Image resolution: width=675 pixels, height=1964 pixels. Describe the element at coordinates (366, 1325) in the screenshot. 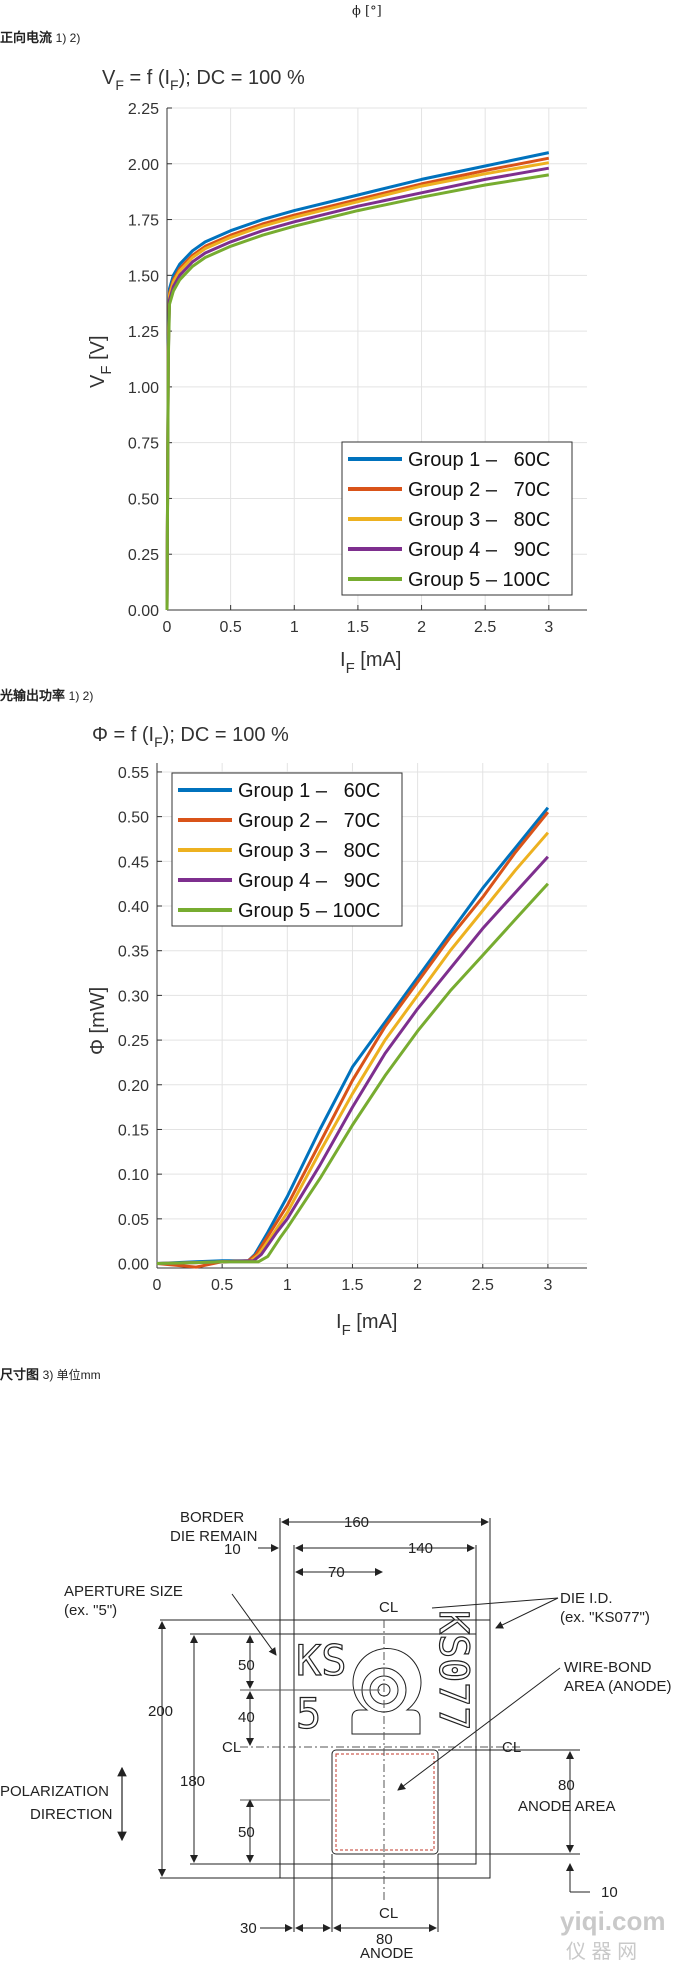

I see `chart2-x-axis-label: IF [mA]` at that location.